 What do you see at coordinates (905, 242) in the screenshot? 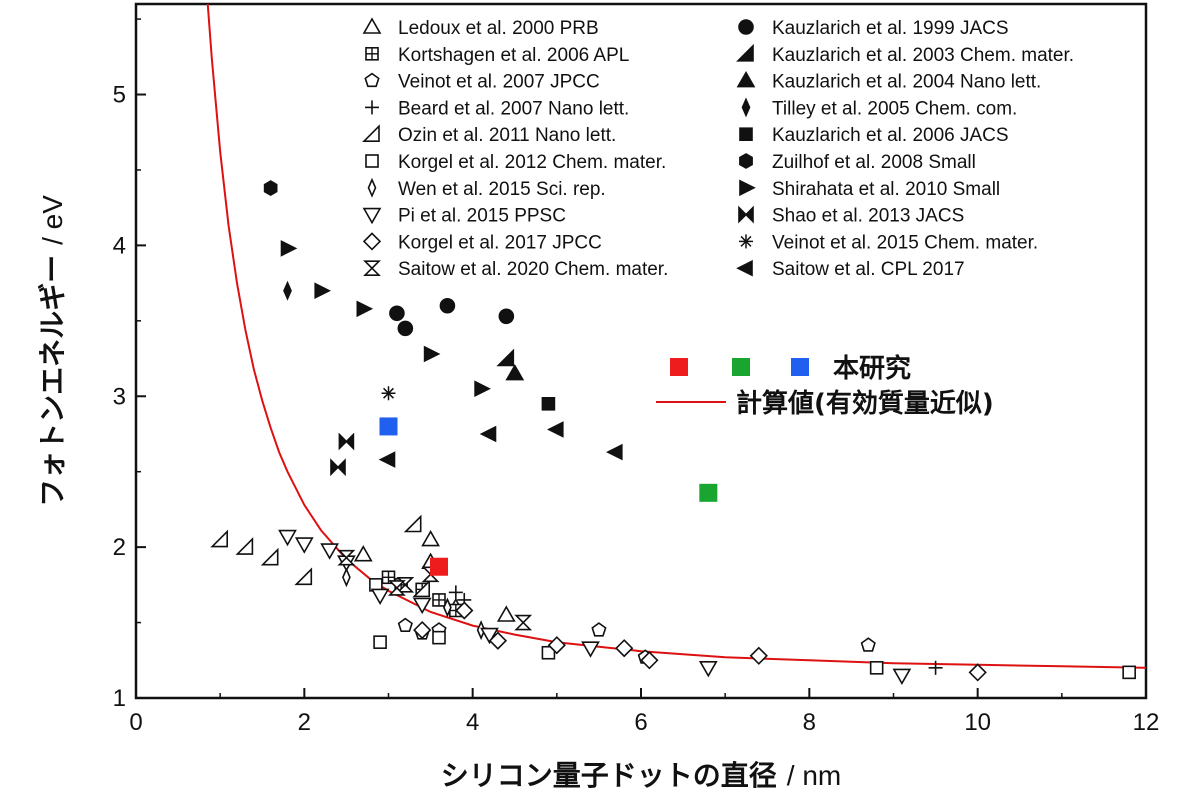
I see `legend-label: Veinot et al. 2015 Chem. mater.` at bounding box center [905, 242].